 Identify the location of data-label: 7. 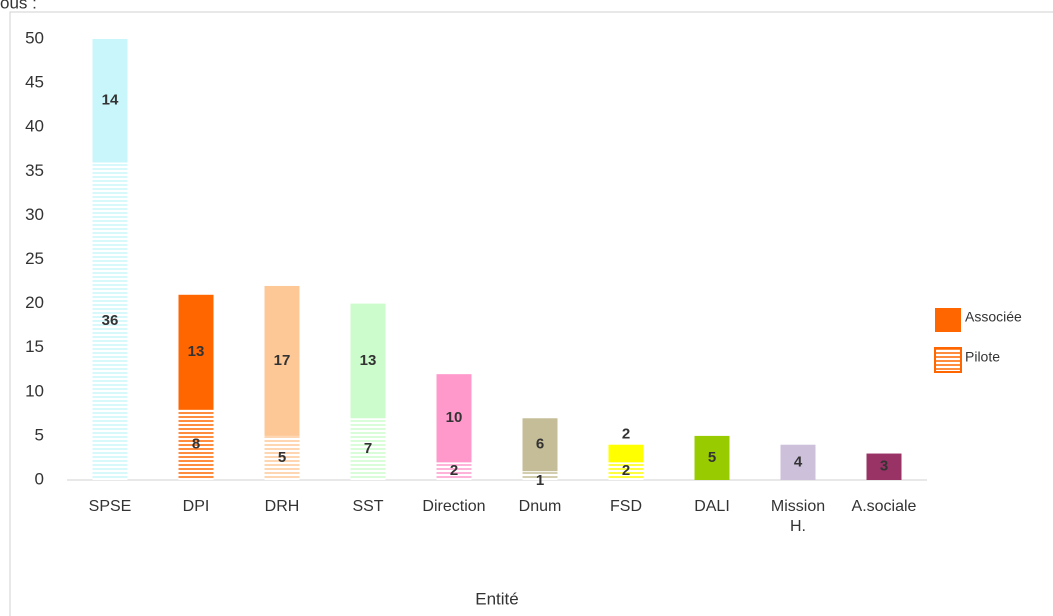
(368, 448).